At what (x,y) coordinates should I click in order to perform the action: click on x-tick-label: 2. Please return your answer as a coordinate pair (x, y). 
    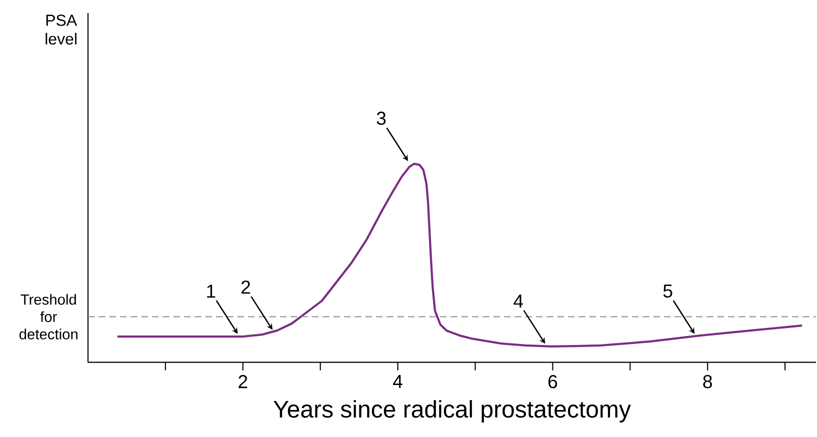
    Looking at the image, I should click on (243, 381).